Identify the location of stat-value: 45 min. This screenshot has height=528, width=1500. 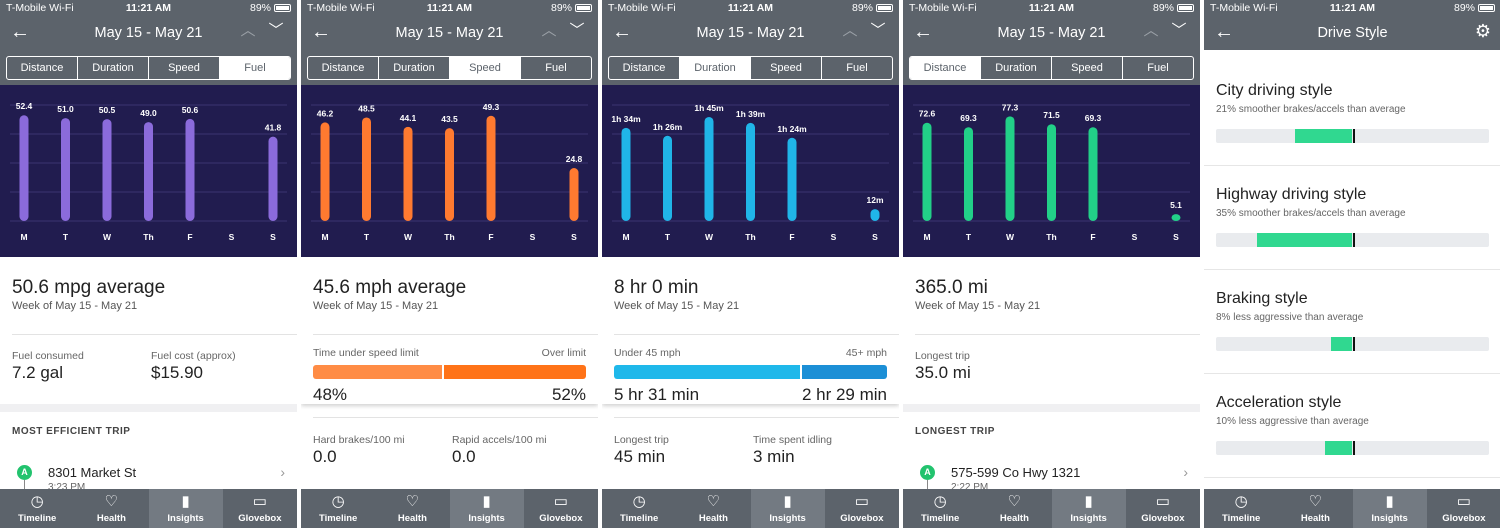
(640, 456).